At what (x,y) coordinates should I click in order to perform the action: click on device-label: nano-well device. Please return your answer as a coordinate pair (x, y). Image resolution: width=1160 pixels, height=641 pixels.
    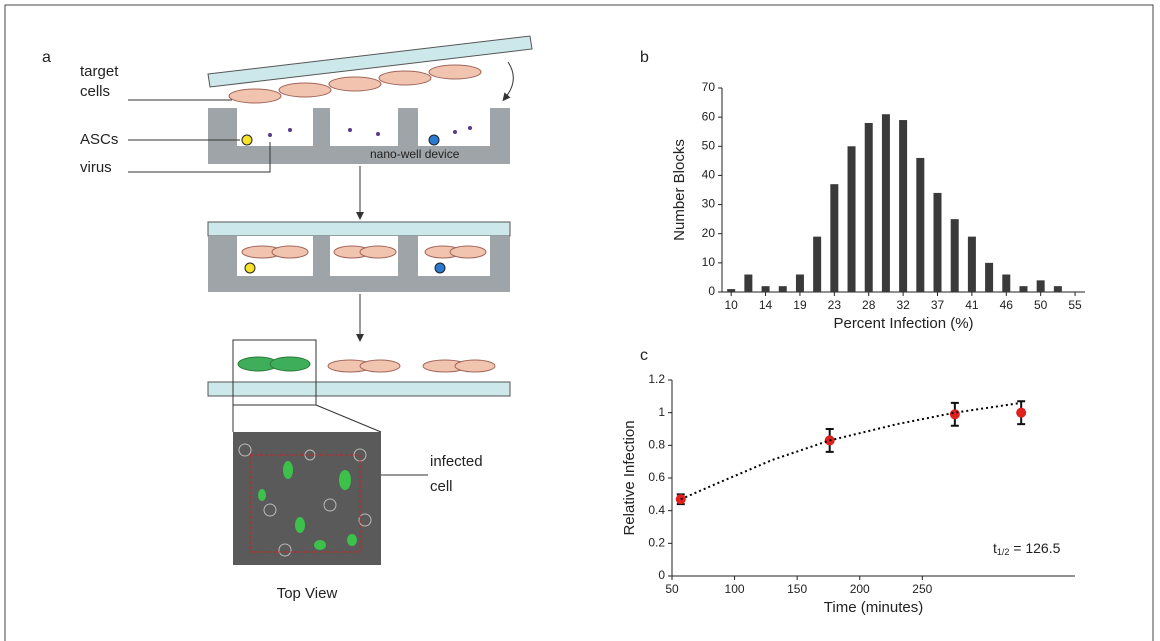
    Looking at the image, I should click on (415, 154).